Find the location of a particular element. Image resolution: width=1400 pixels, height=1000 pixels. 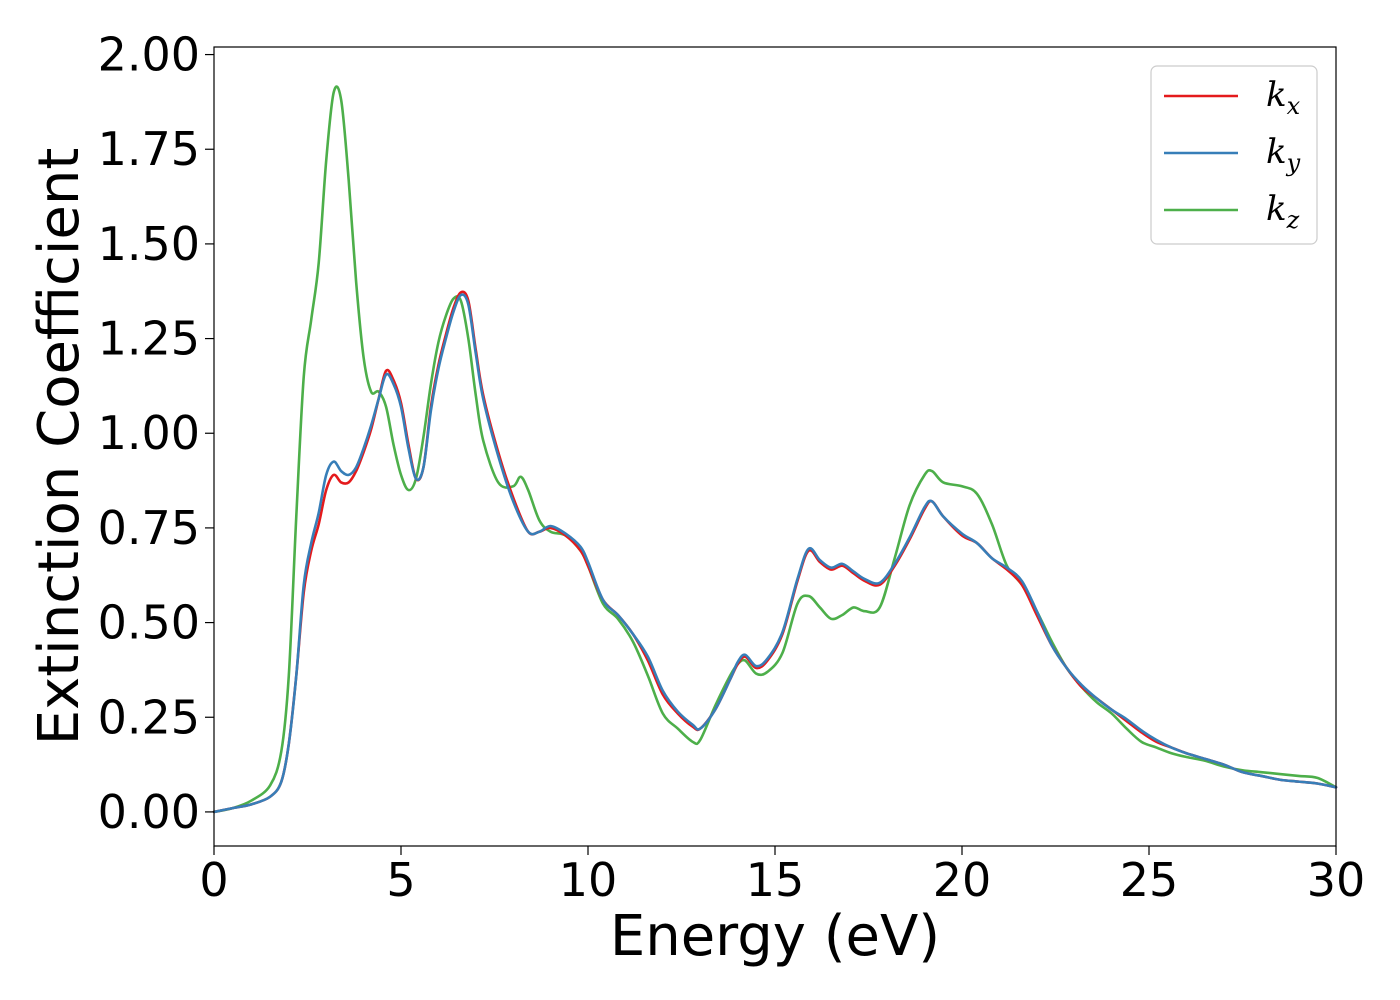

legend-box is located at coordinates (1234, 155).